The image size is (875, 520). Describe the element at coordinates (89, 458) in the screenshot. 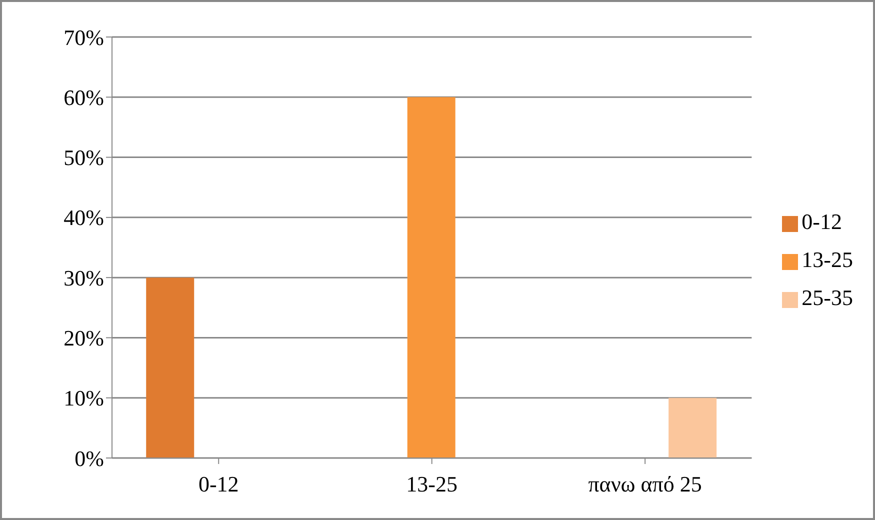

I see `y-tick-label: 0%` at that location.